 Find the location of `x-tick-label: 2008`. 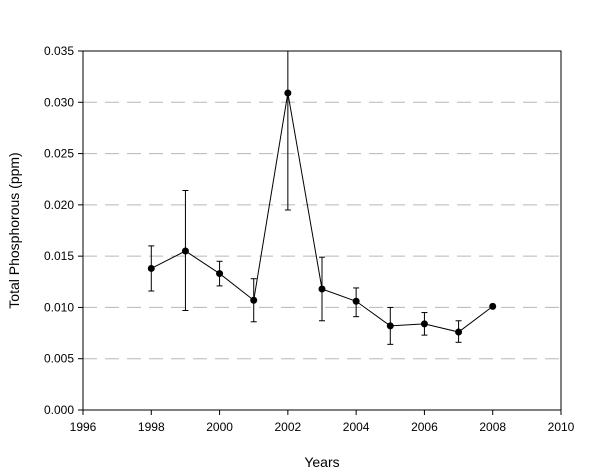

x-tick-label: 2008 is located at coordinates (492, 427).